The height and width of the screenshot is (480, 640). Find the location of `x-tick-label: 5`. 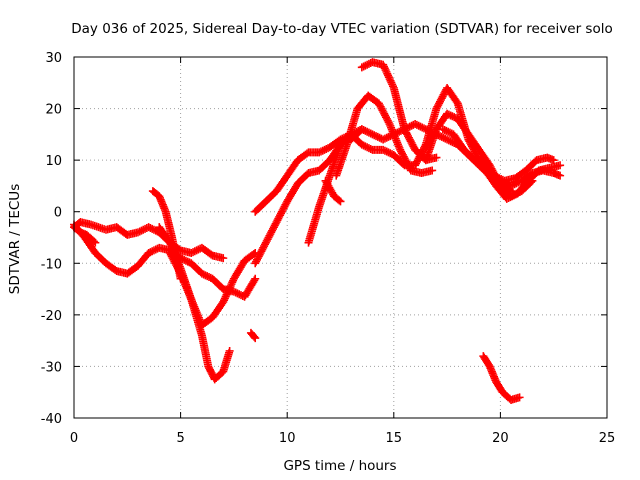

x-tick-label: 5 is located at coordinates (180, 438).